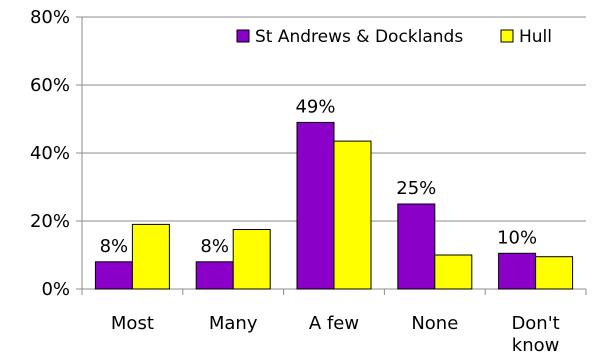  I want to click on x-category-label: know, so click(536, 345).